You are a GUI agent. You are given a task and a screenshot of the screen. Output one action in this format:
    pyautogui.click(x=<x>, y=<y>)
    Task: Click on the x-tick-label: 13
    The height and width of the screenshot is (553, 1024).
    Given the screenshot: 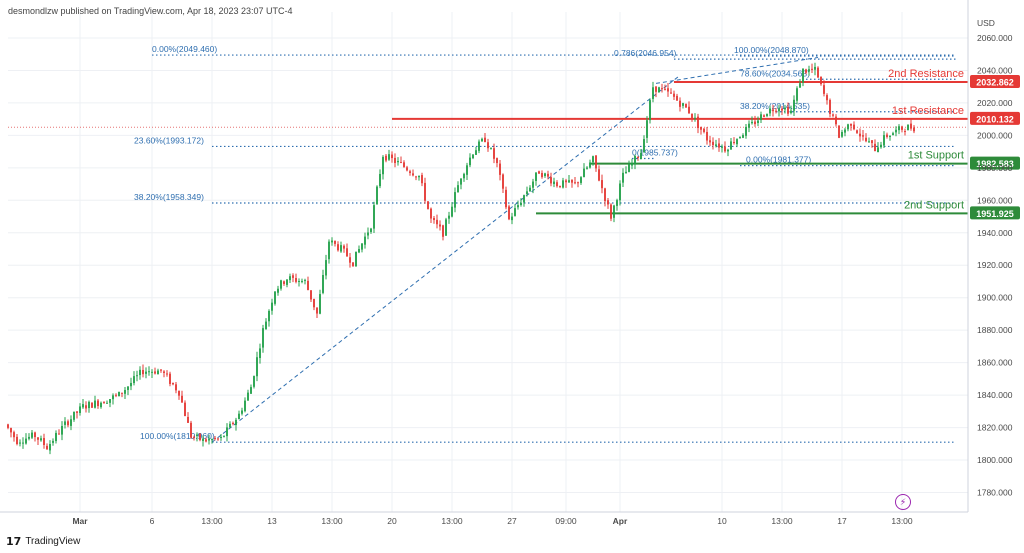 What is the action you would take?
    pyautogui.click(x=272, y=521)
    